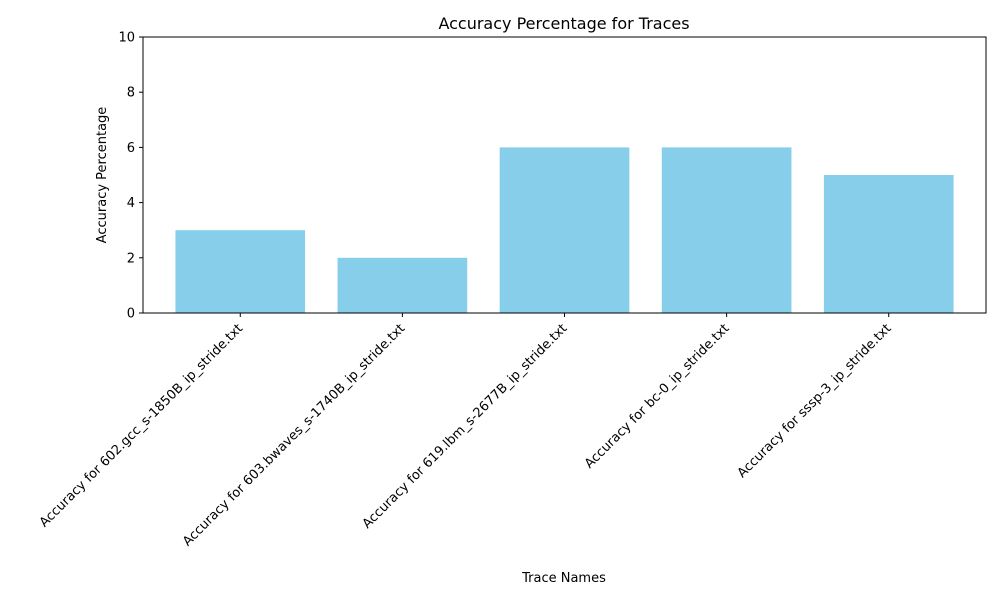 The height and width of the screenshot is (604, 1000). What do you see at coordinates (131, 258) in the screenshot?
I see `y-tick-label: 2` at bounding box center [131, 258].